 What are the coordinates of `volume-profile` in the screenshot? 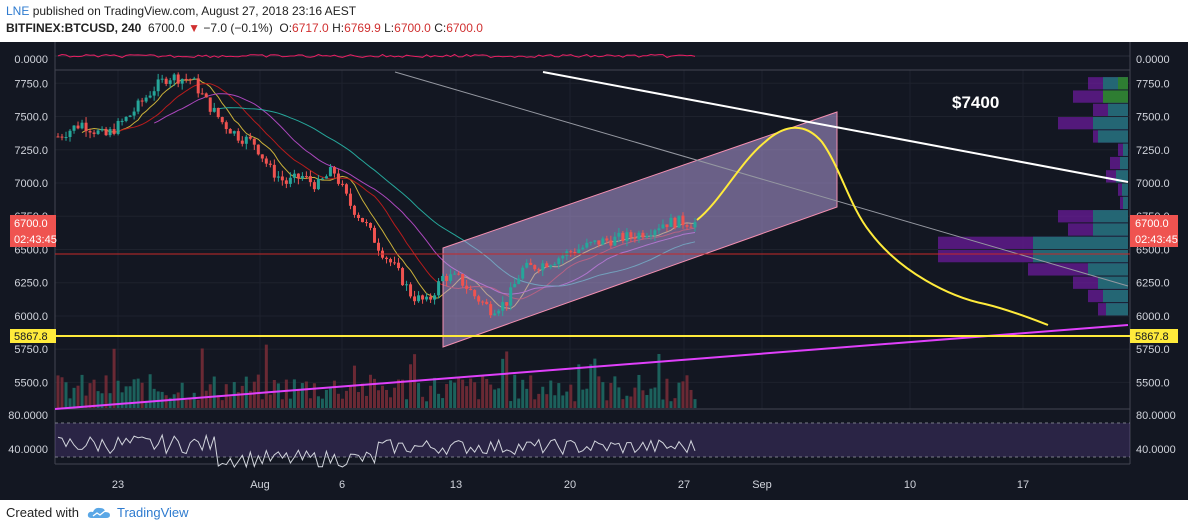 It's located at (1033, 196).